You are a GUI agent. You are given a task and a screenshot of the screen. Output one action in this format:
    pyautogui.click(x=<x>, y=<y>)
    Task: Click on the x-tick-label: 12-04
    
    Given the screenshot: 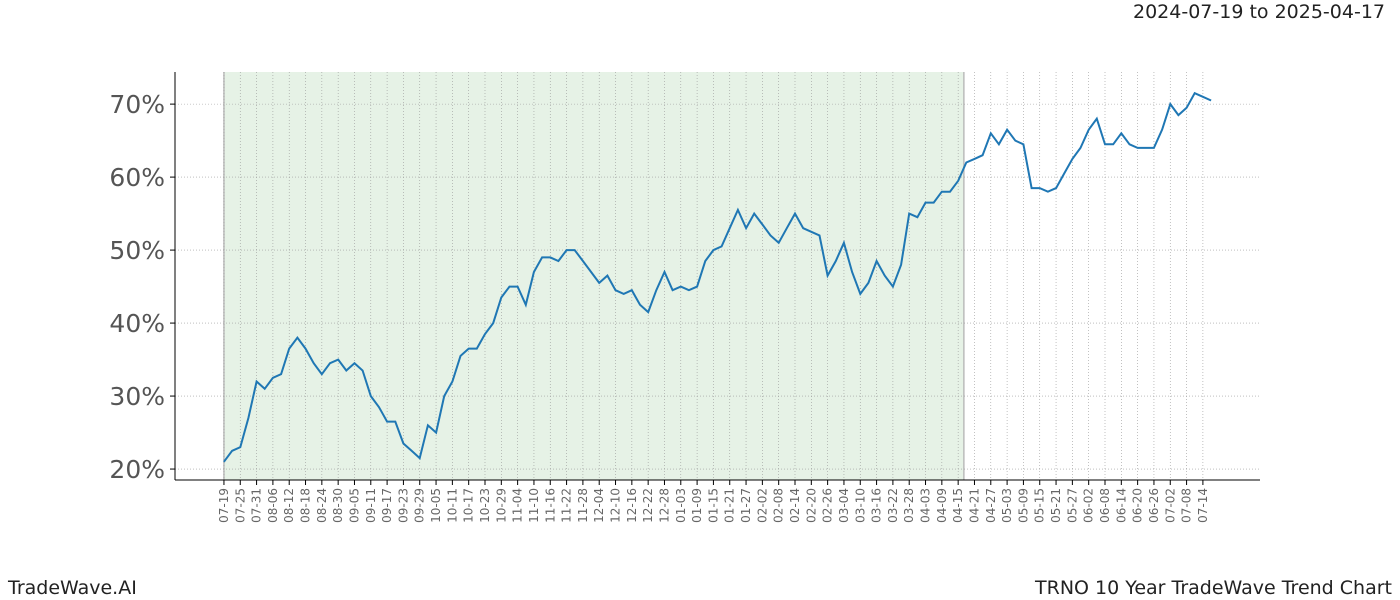 What is the action you would take?
    pyautogui.click(x=599, y=505)
    